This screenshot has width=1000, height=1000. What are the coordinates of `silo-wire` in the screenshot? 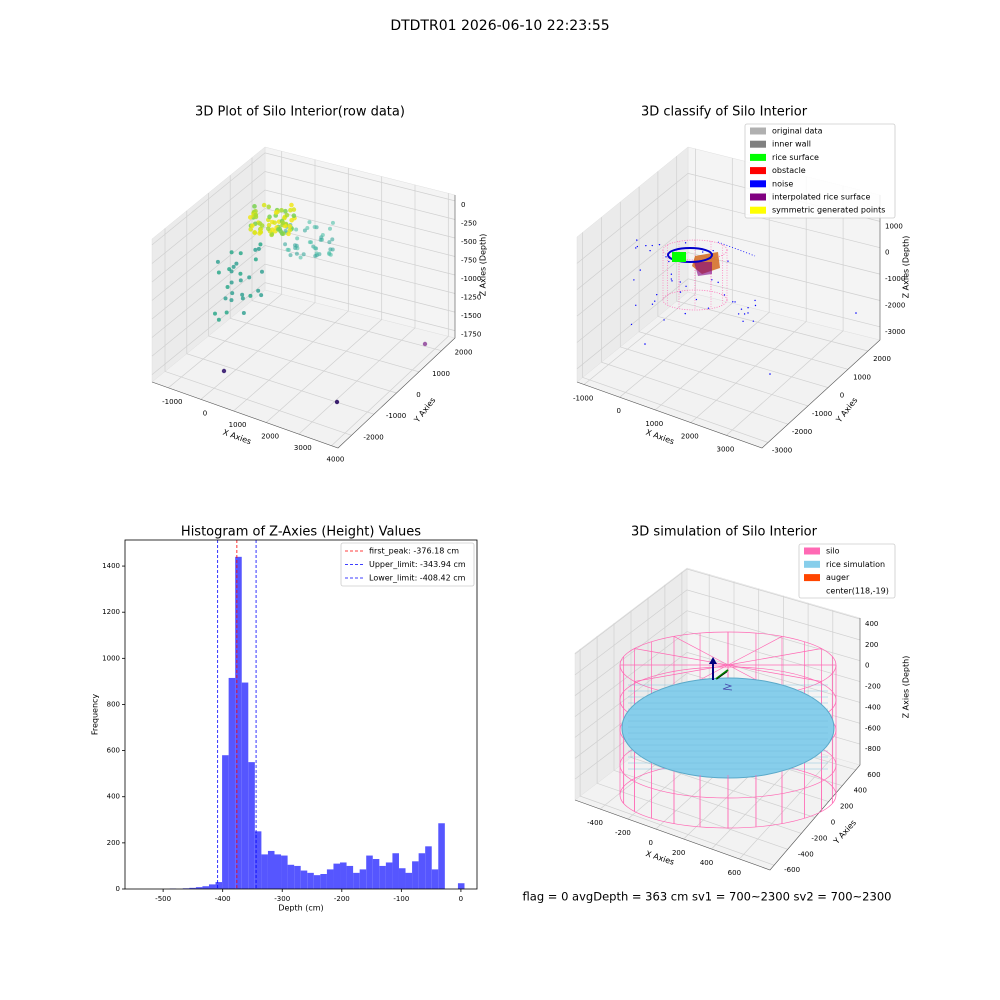 It's located at (774, 657).